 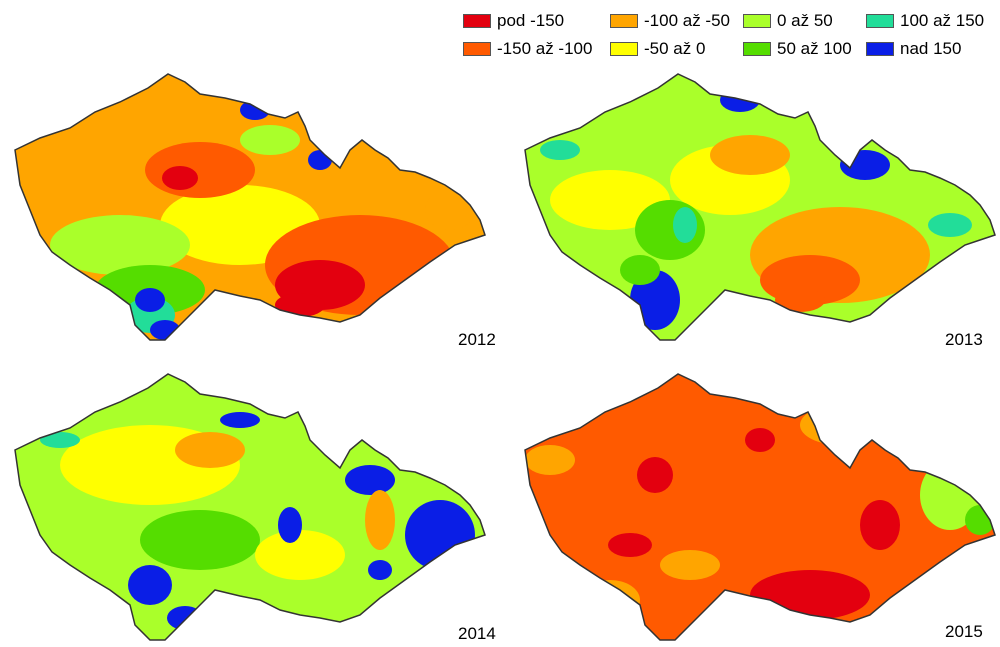 What do you see at coordinates (477, 339) in the screenshot?
I see `year-label: 2012` at bounding box center [477, 339].